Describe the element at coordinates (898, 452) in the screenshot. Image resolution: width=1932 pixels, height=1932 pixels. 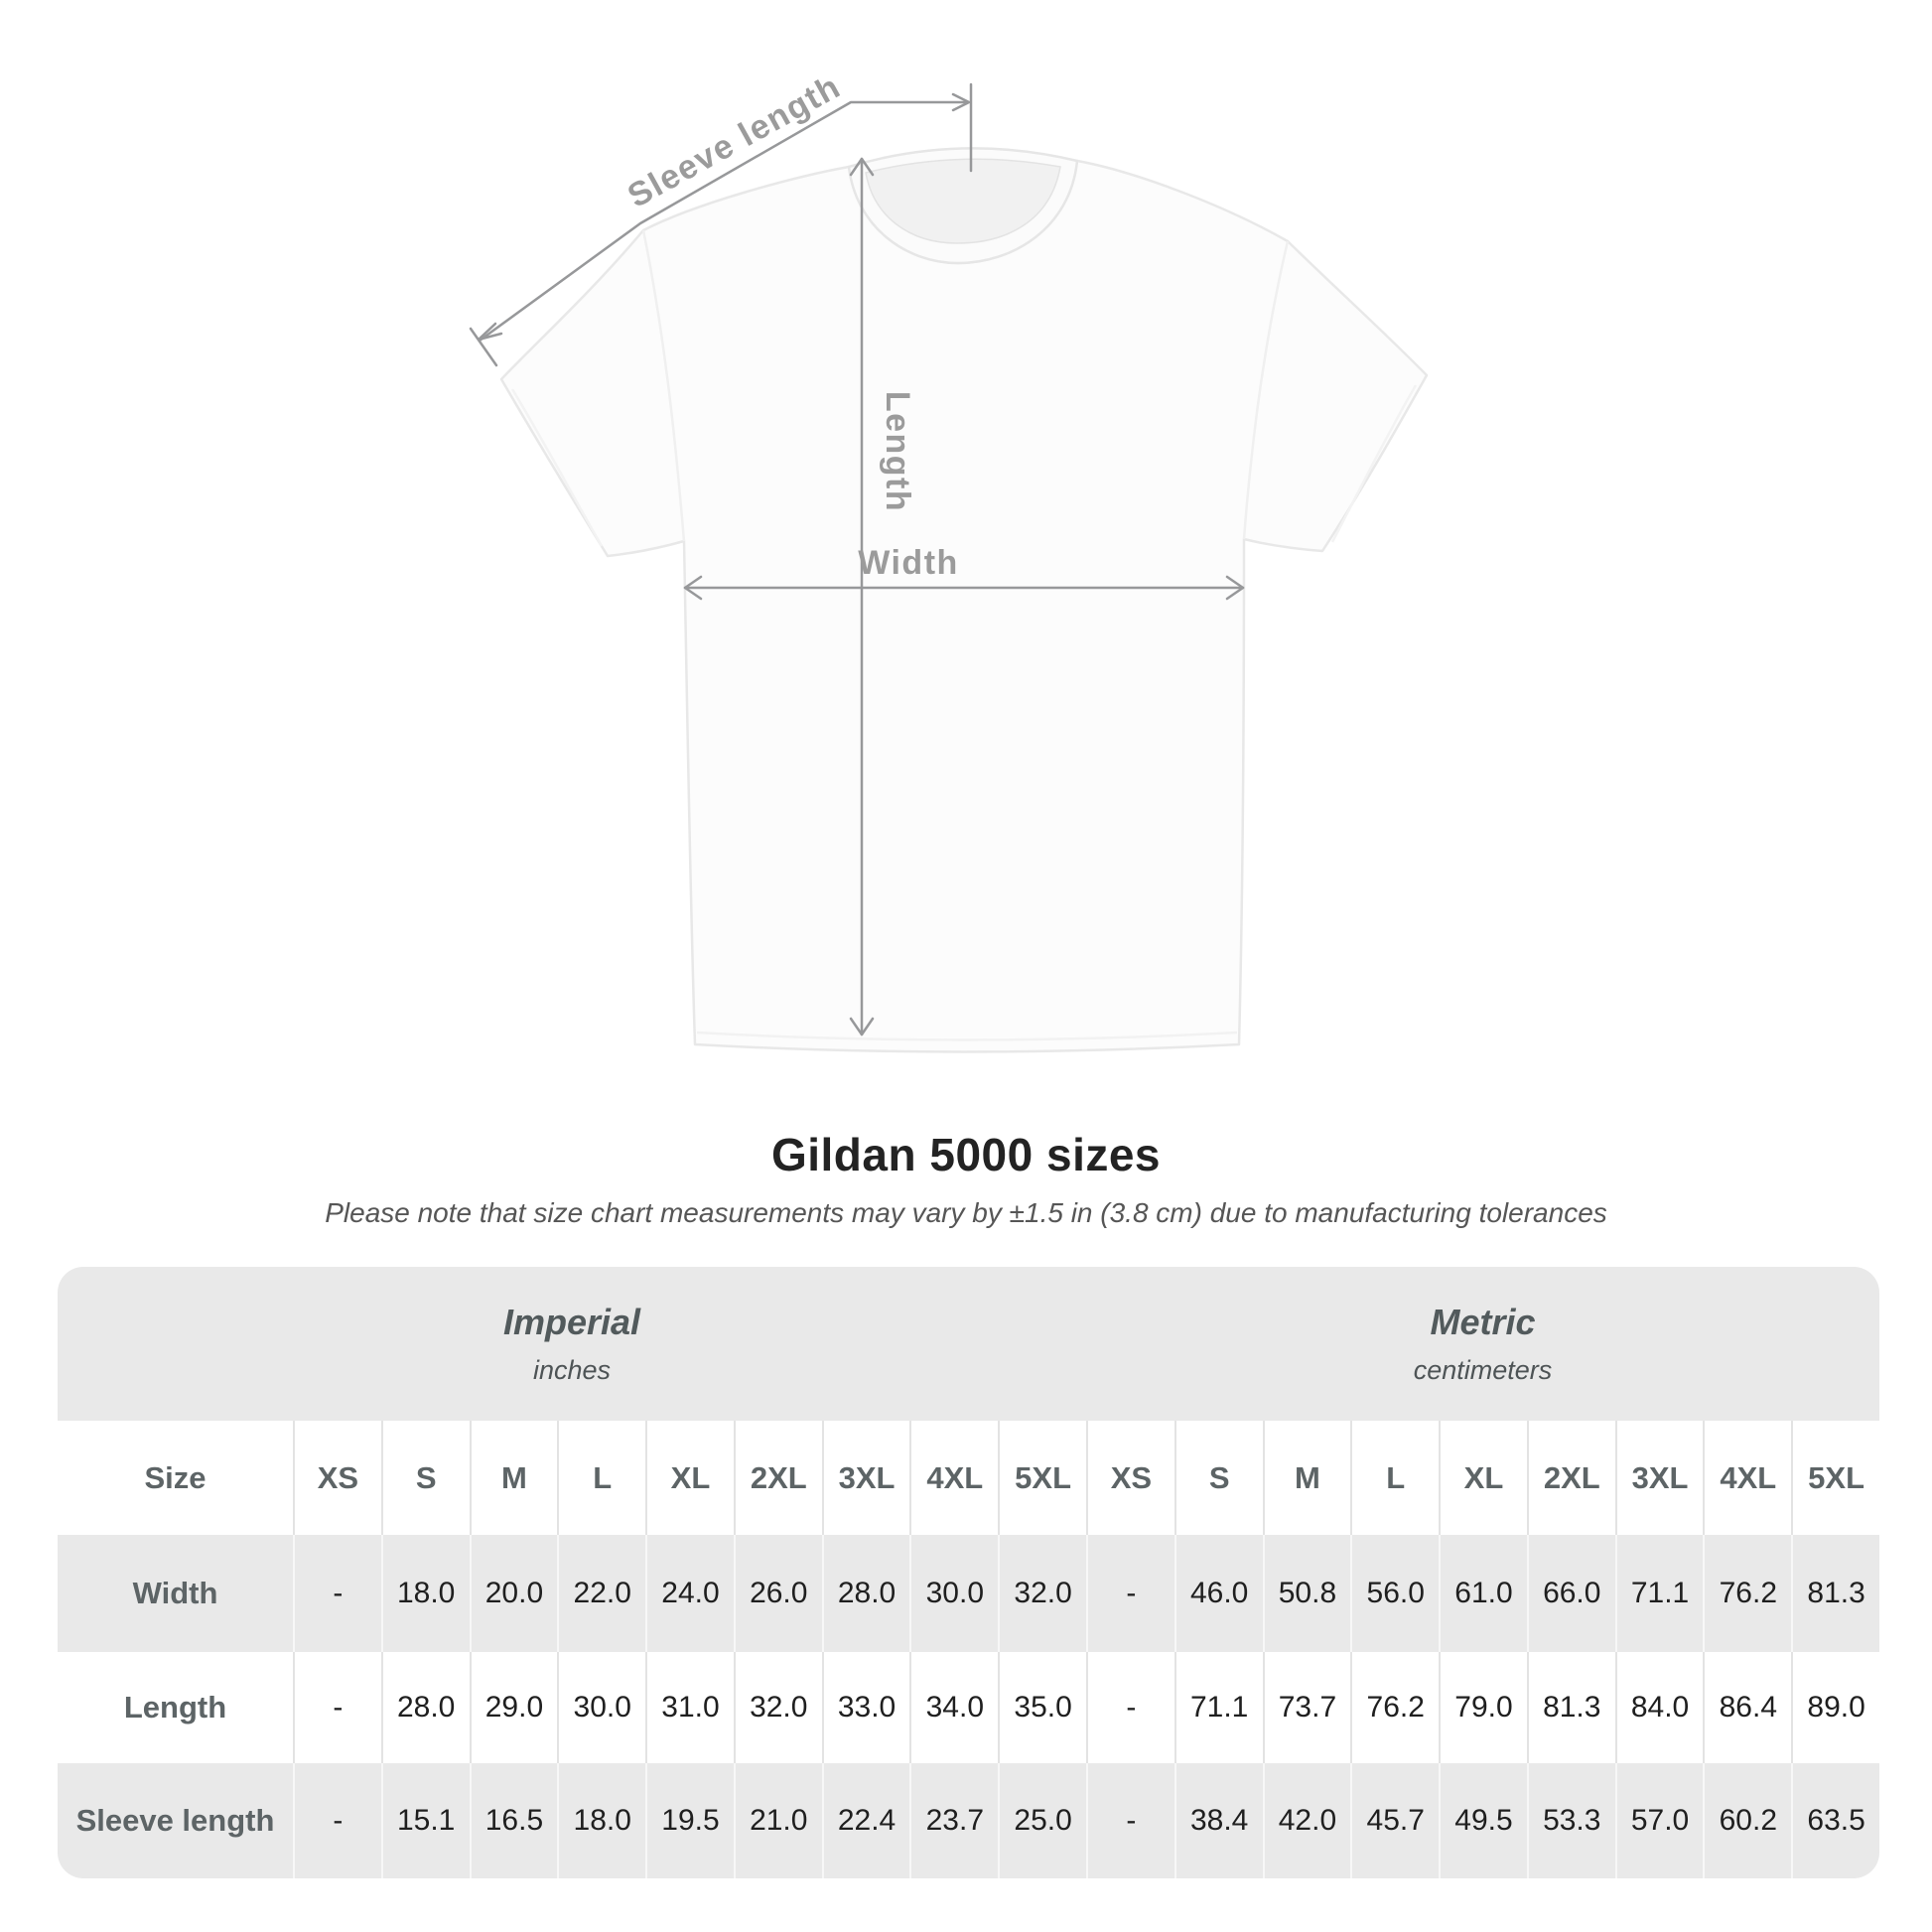
I see `length-label: Length` at that location.